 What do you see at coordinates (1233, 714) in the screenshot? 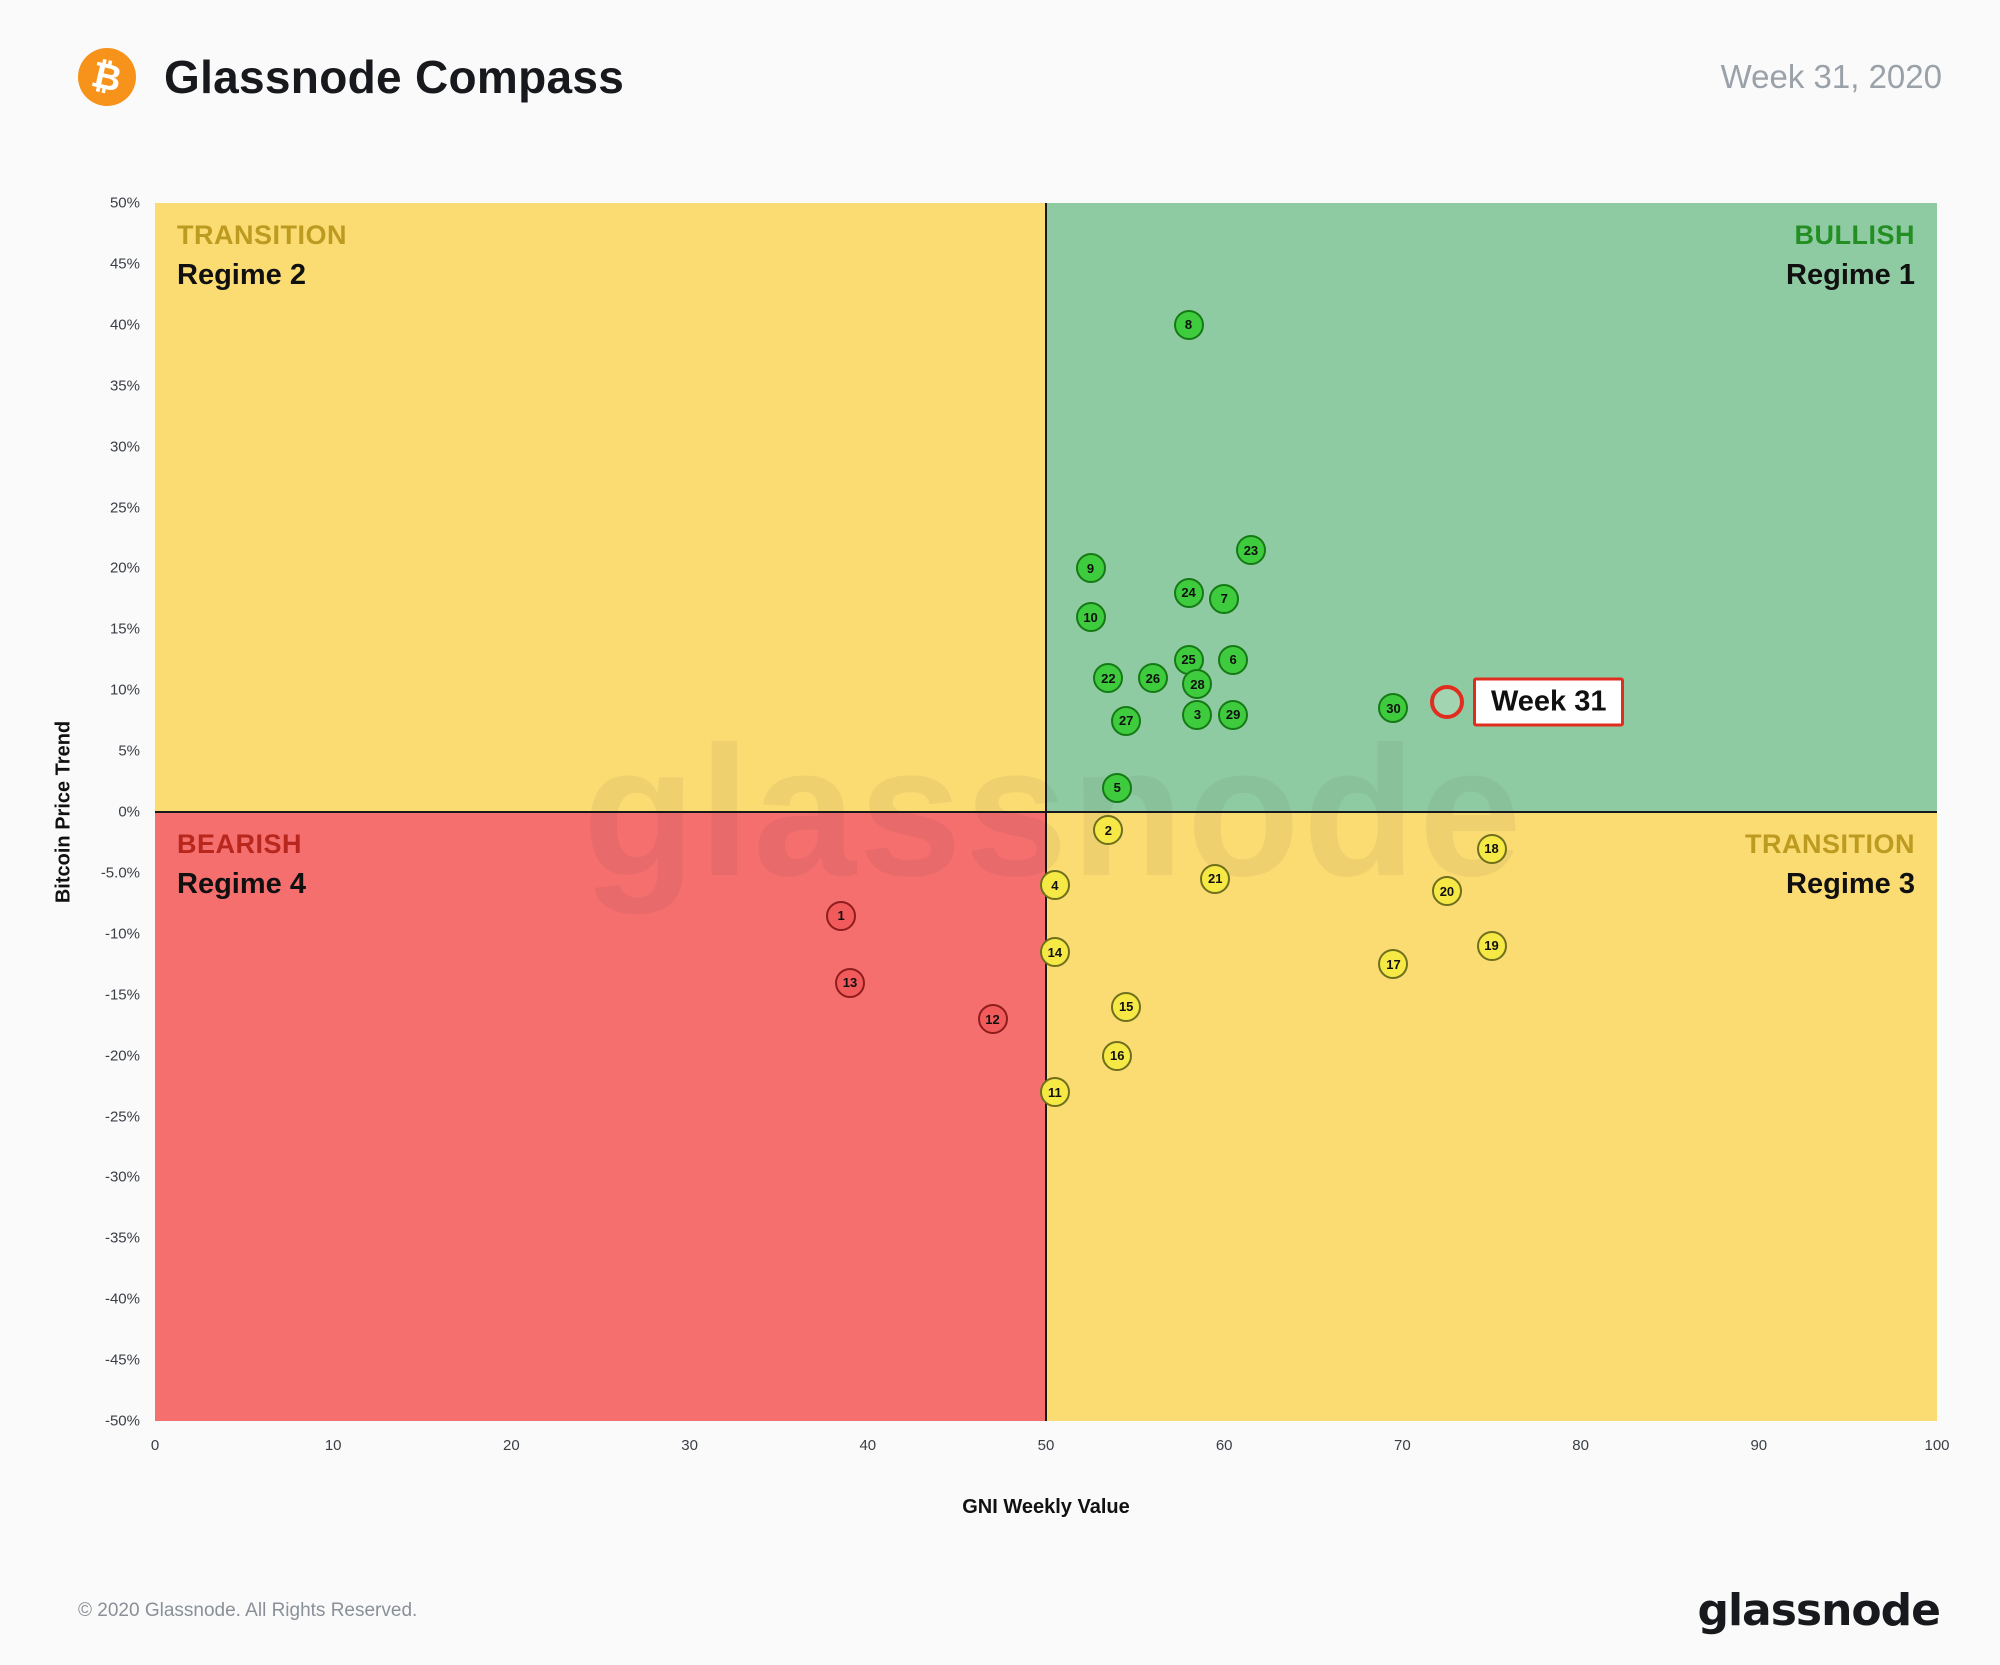
I see `data-point-week-29: 29` at bounding box center [1233, 714].